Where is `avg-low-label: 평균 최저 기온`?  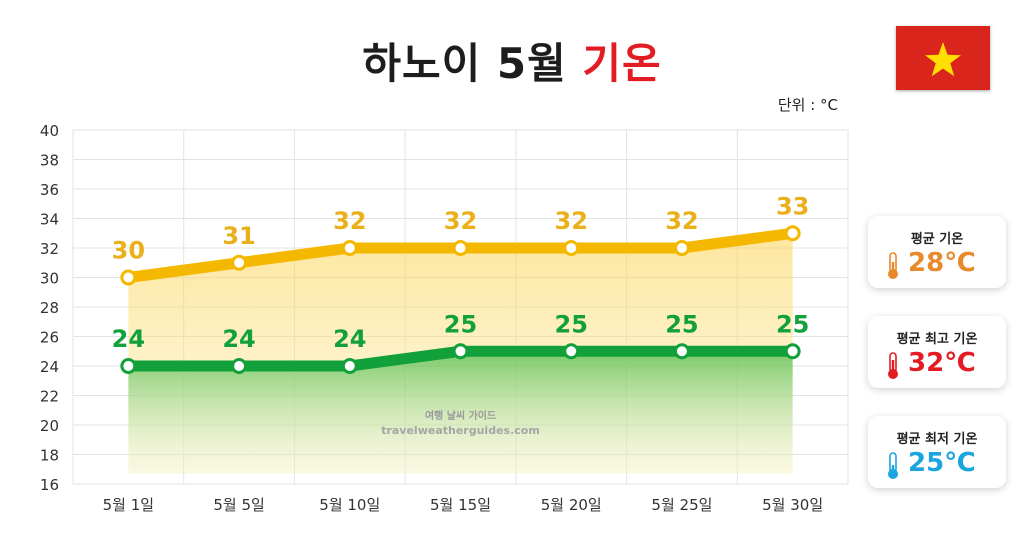 avg-low-label: 평균 최저 기온 is located at coordinates (937, 439).